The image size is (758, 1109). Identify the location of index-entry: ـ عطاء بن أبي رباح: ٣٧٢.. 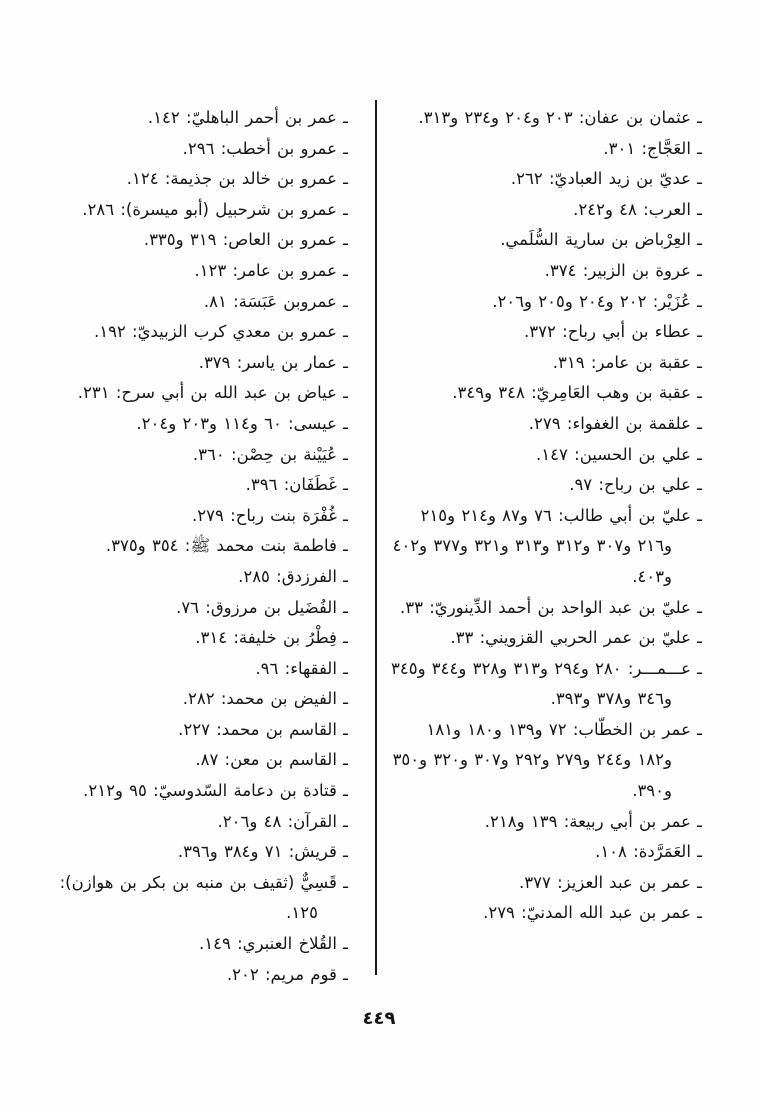
(544, 332).